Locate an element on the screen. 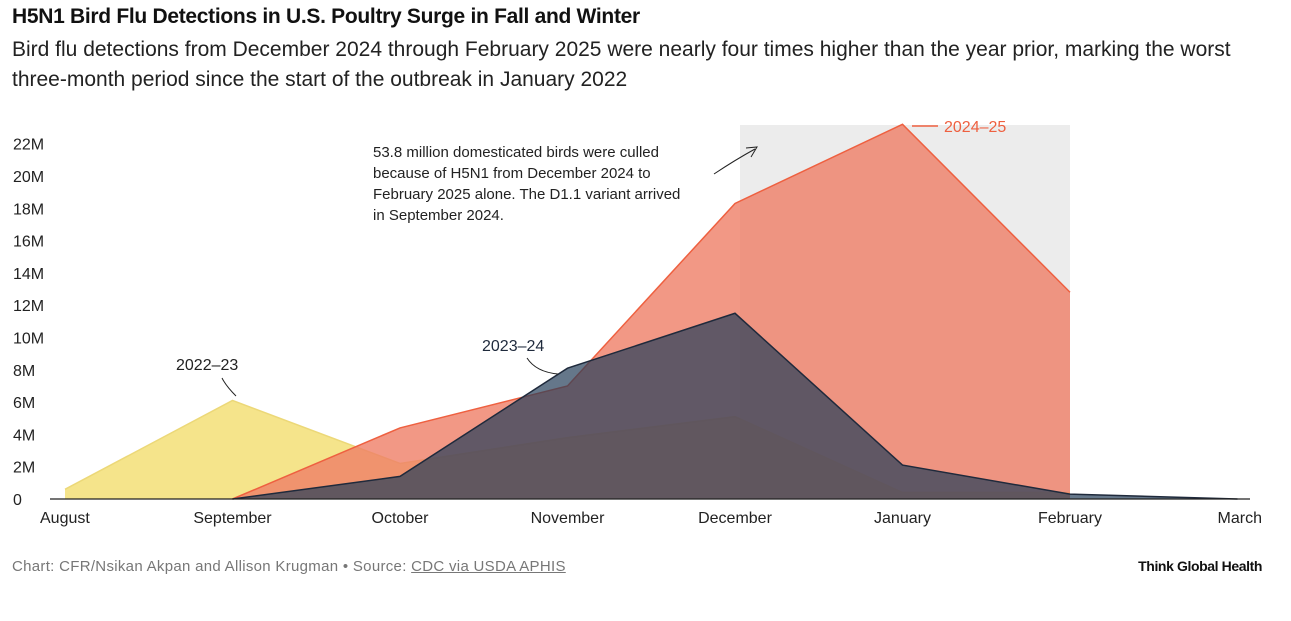  y-tick-label: 2M is located at coordinates (24, 468).